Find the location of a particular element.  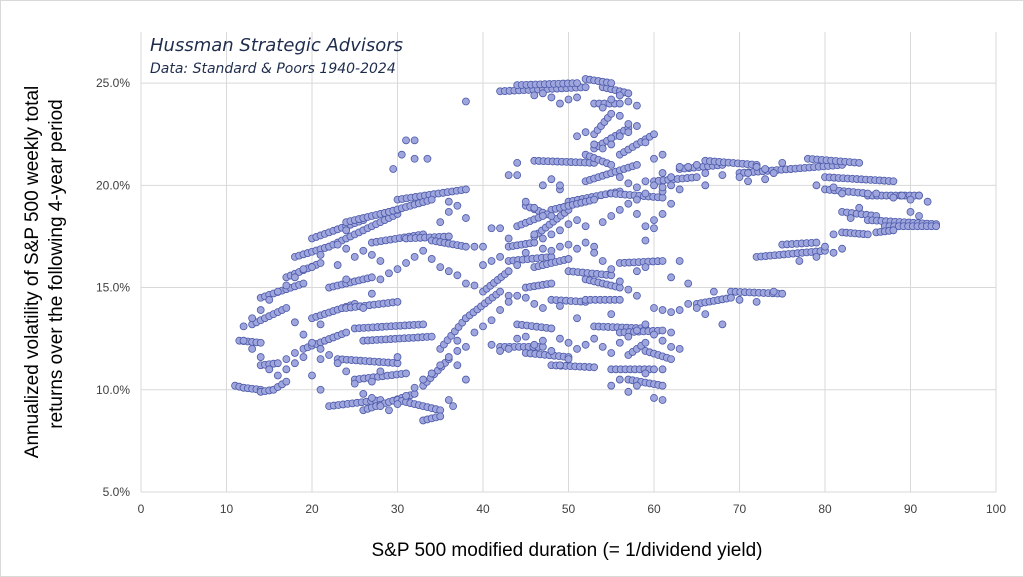

annotation-data: Data: Standard & Poors 1940-2024 is located at coordinates (273, 69).